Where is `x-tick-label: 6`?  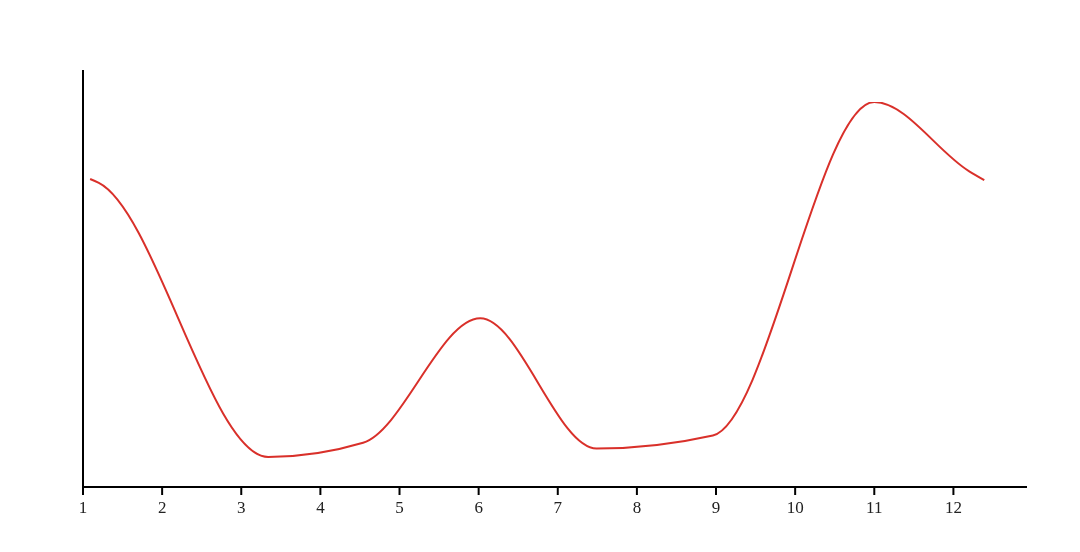
x-tick-label: 6 is located at coordinates (478, 508).